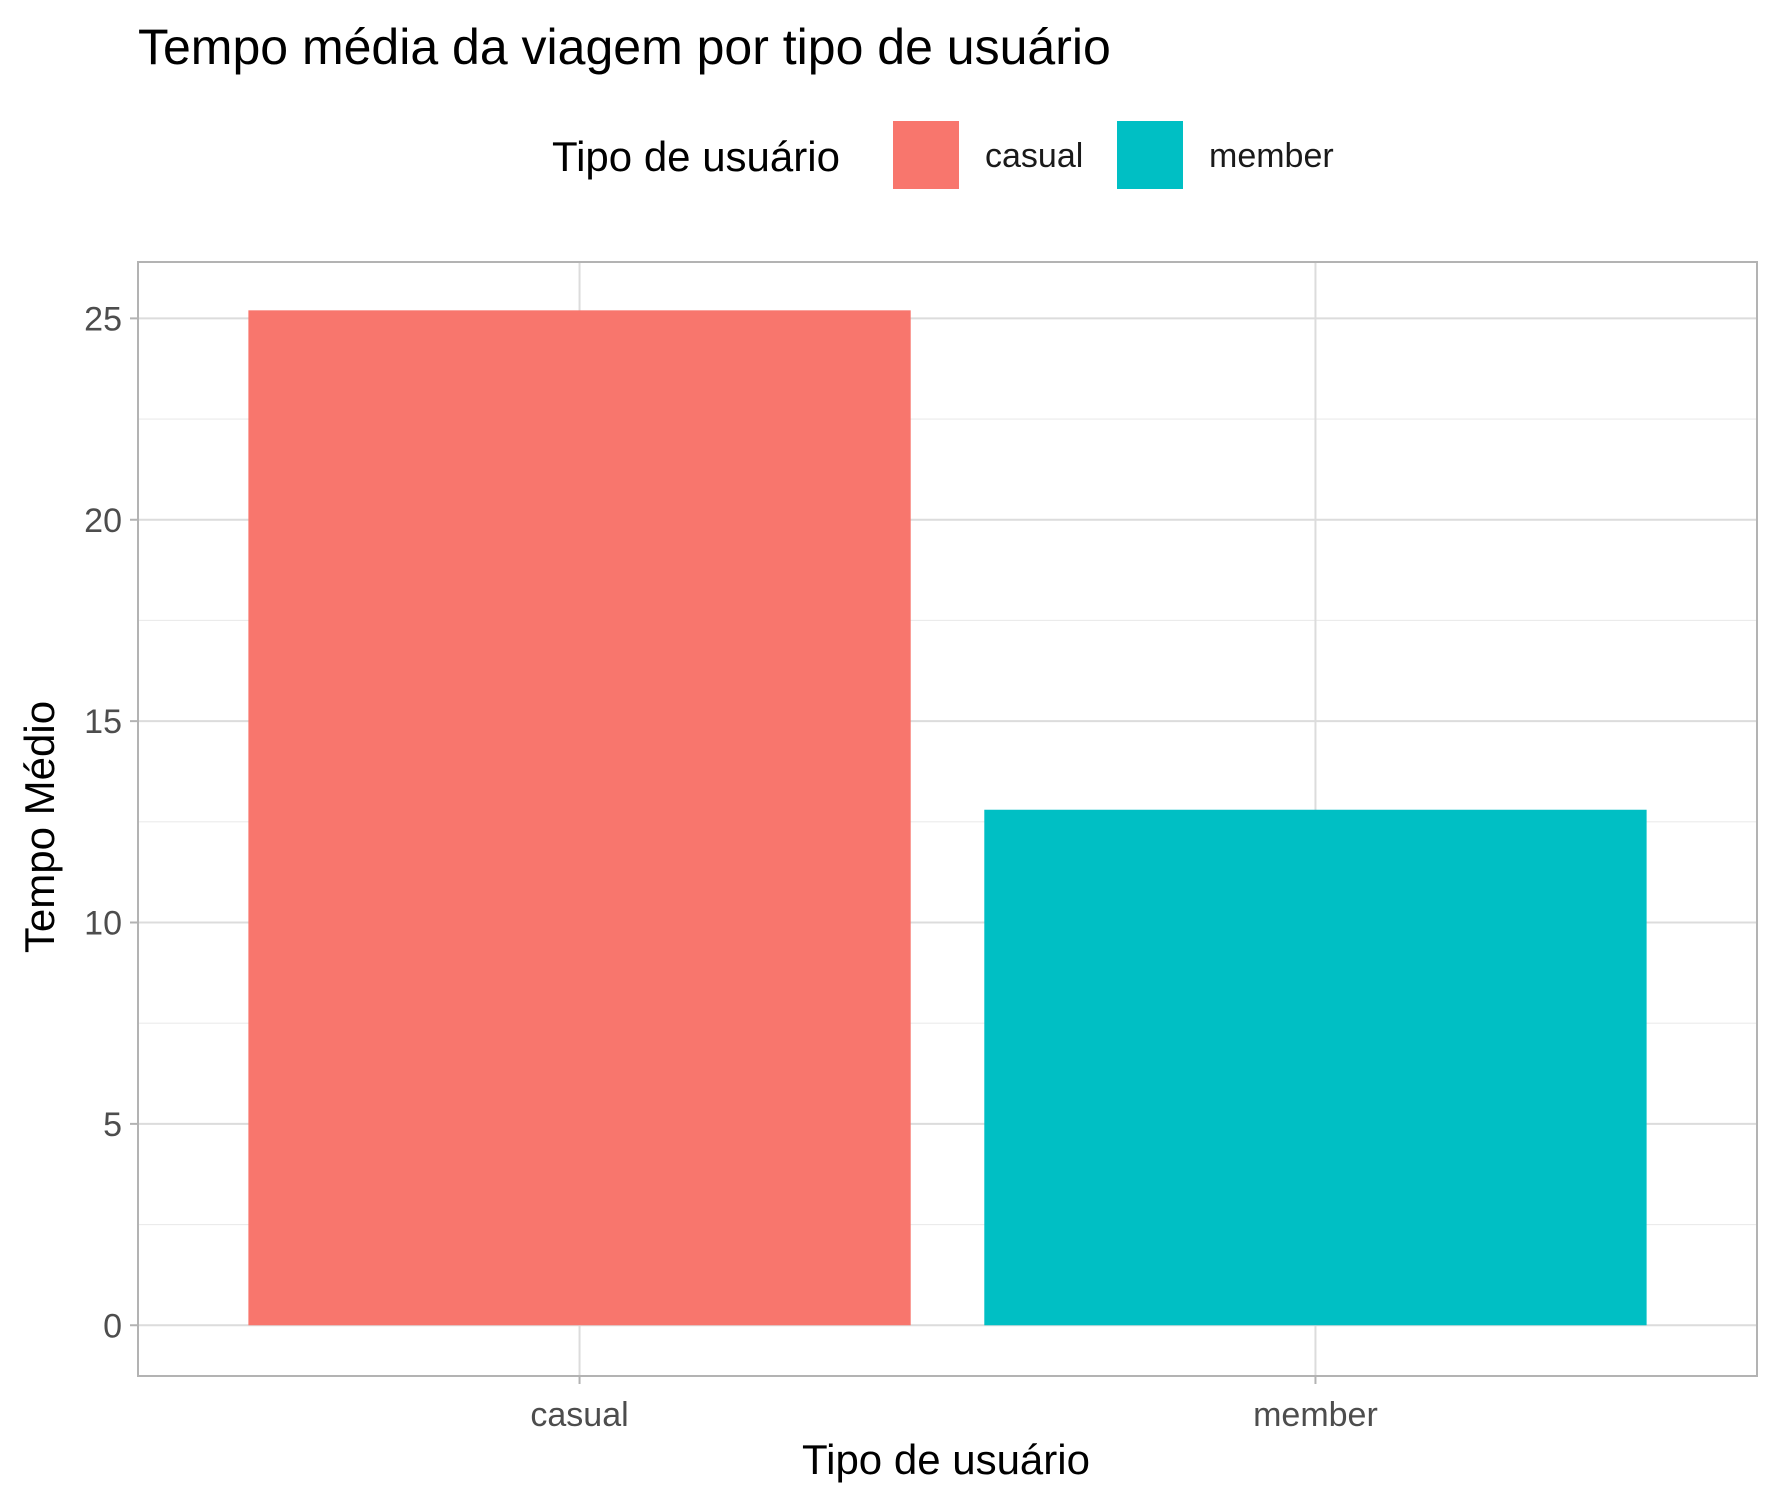 The image size is (1777, 1500). What do you see at coordinates (103, 319) in the screenshot?
I see `y-tick-label: 25` at bounding box center [103, 319].